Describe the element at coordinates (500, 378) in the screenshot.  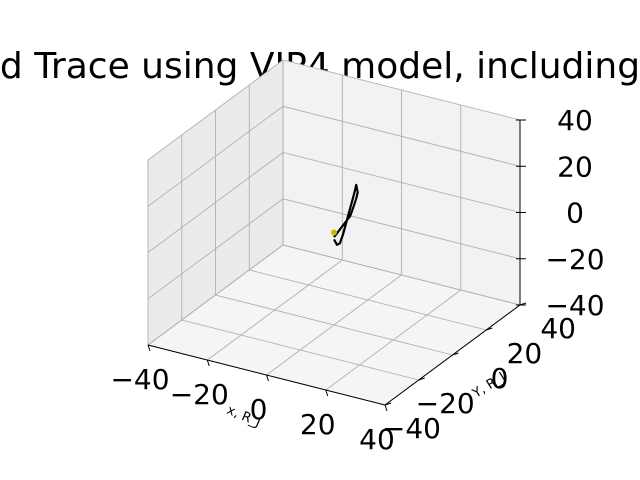
I see `y-tick-label: 0` at that location.